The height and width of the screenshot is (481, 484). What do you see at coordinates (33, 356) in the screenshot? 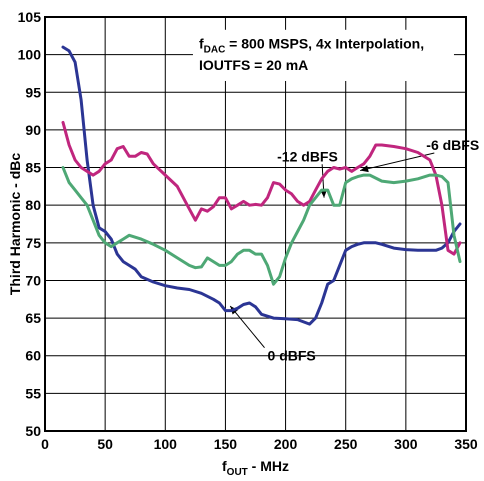
I see `y-tick-label-60: 60` at bounding box center [33, 356].